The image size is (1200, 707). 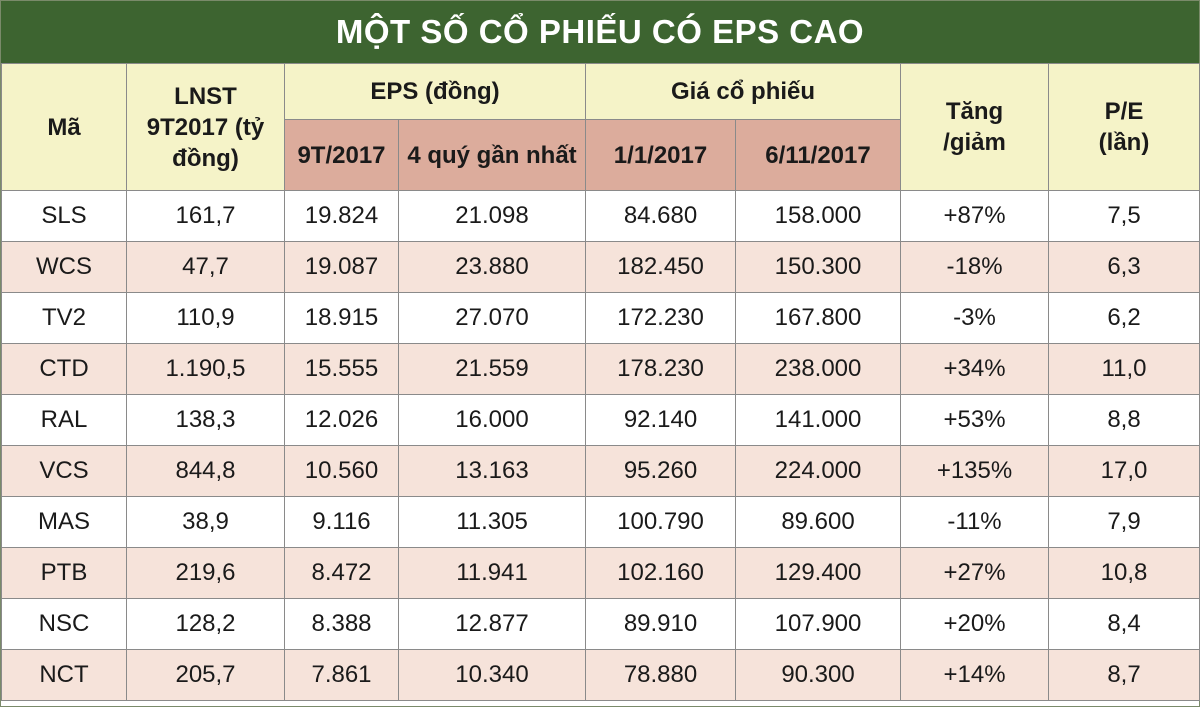 I want to click on cell-pe: 17,0, so click(x=1124, y=471).